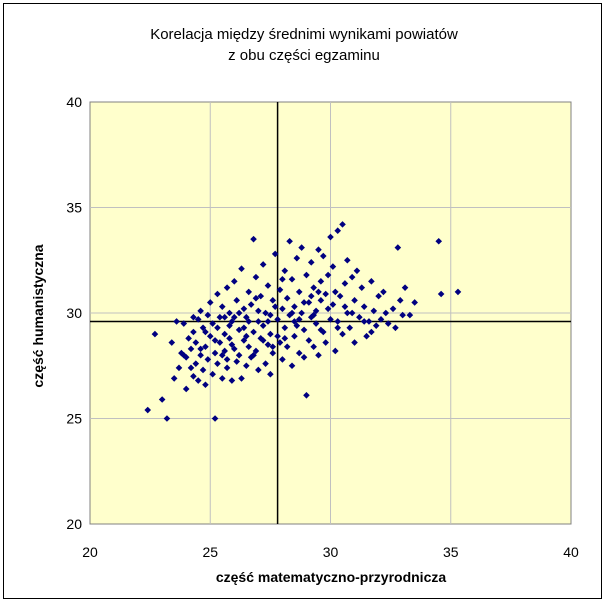  What do you see at coordinates (331, 577) in the screenshot?
I see `x-axis-label: część matematyczno-przyrodnicza` at bounding box center [331, 577].